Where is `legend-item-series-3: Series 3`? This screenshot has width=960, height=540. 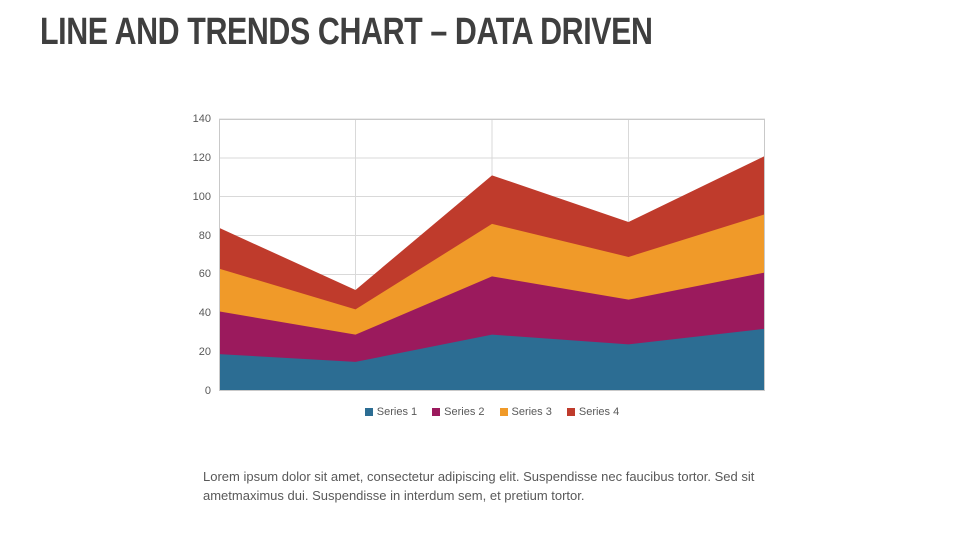 legend-item-series-3: Series 3 is located at coordinates (525, 412).